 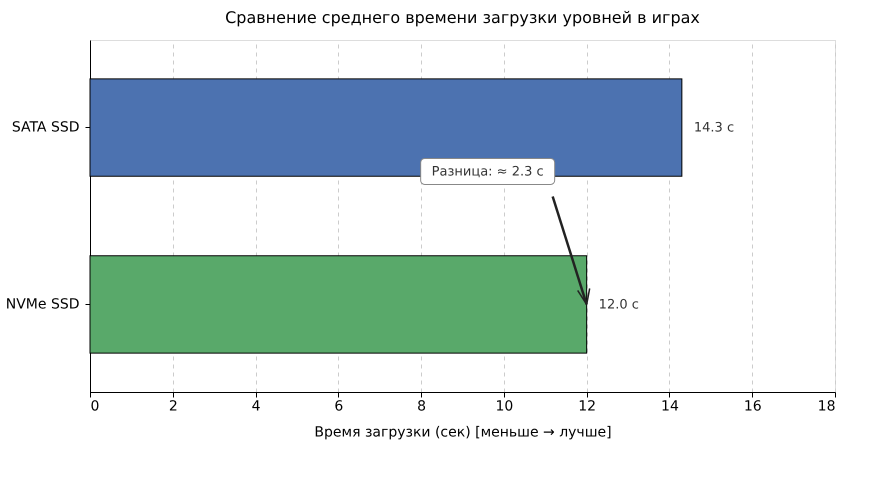 What do you see at coordinates (618, 304) in the screenshot?
I see `data-label: 12.0 с` at bounding box center [618, 304].